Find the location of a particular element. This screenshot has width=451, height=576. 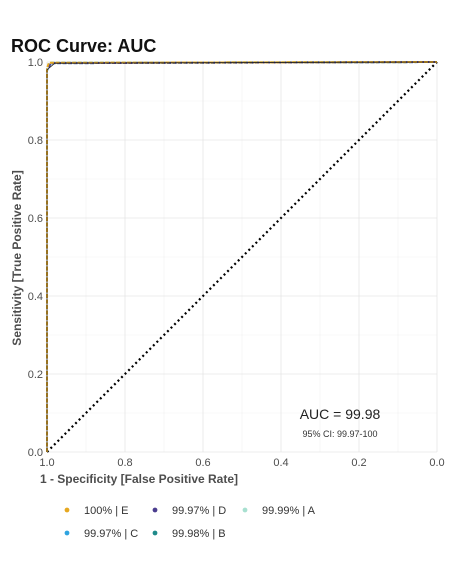

y-tick-label: 1.0 is located at coordinates (35, 63).